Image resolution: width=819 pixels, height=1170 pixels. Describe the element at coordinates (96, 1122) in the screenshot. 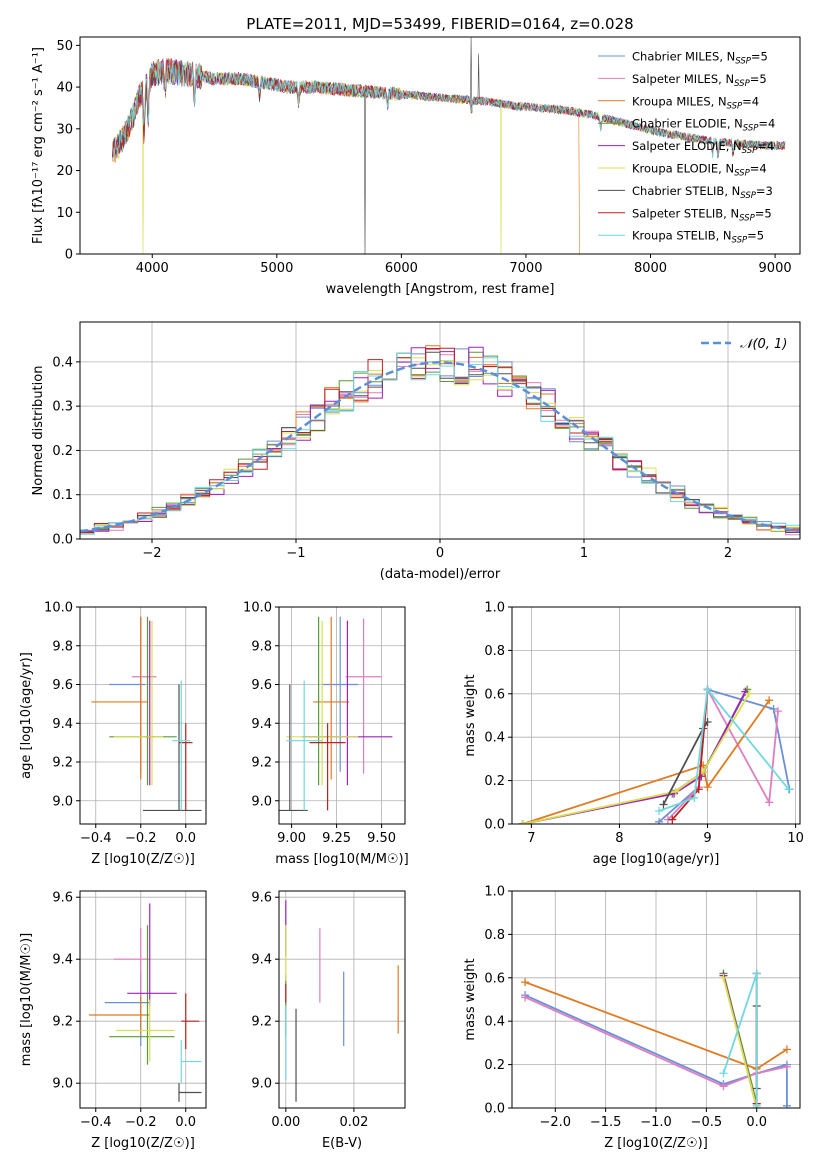

I see `mass-vs-Z-xtick-label-0: −0.4` at that location.